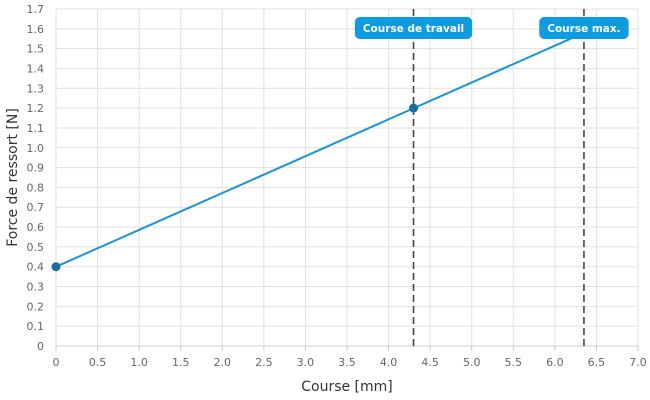 This screenshot has width=650, height=400. I want to click on y-tick-label: 1.7, so click(36, 9).